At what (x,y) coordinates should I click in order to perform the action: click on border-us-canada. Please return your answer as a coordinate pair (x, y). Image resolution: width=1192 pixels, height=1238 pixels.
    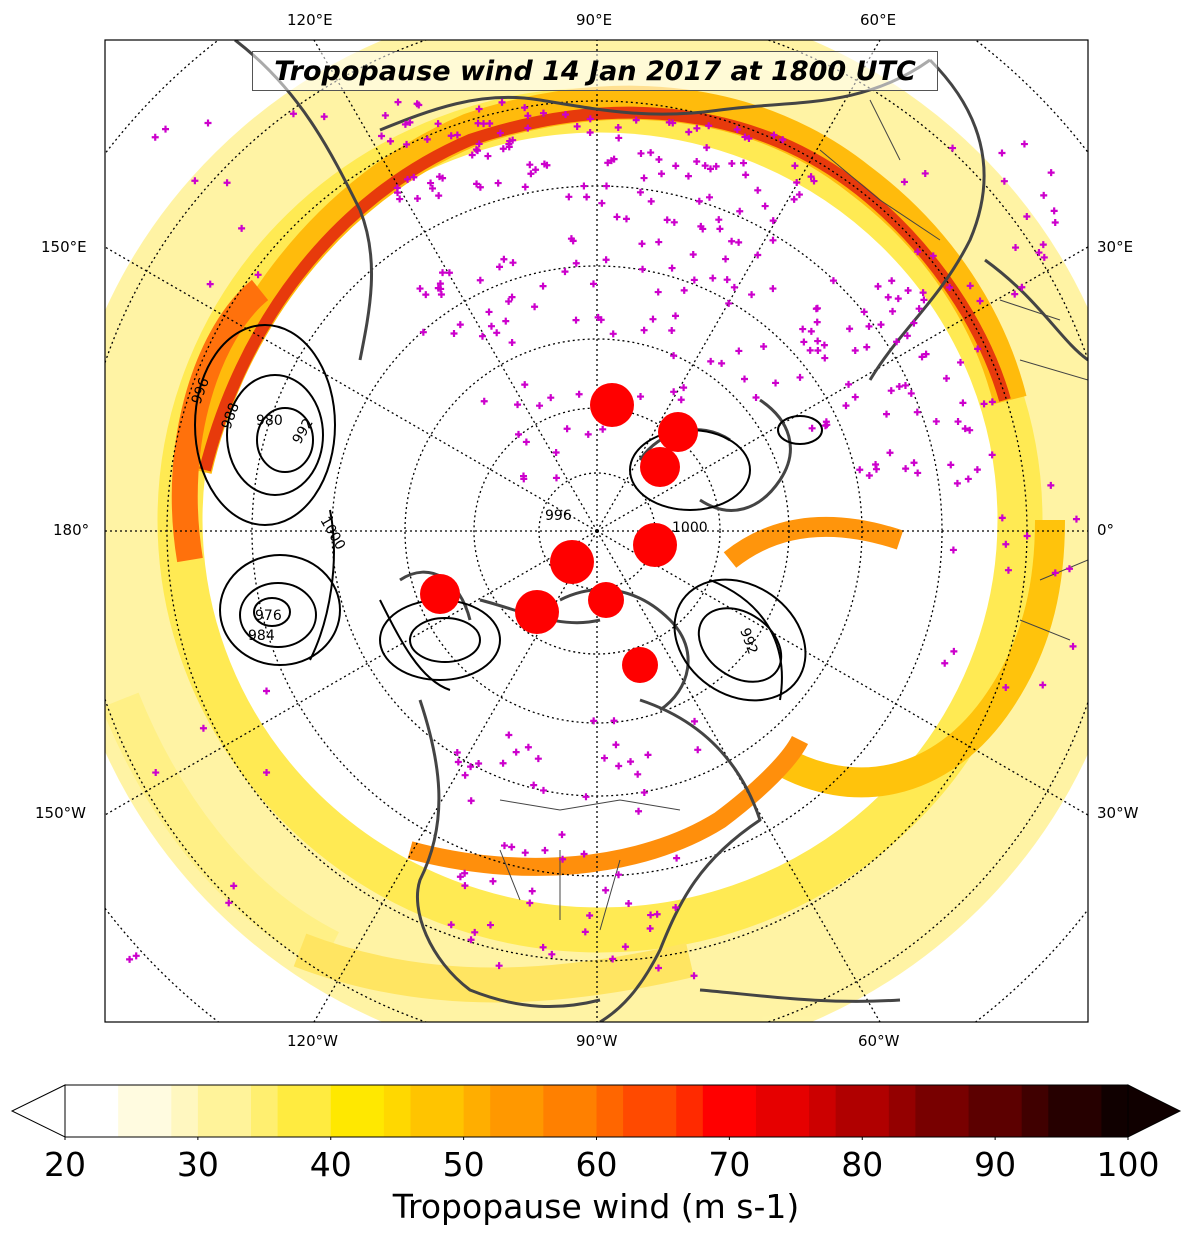
    Looking at the image, I should click on (590, 805).